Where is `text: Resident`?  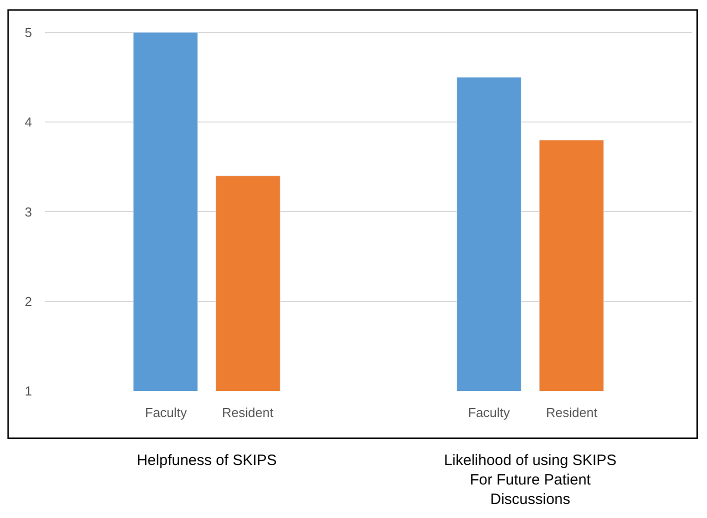
text: Resident is located at coordinates (572, 412).